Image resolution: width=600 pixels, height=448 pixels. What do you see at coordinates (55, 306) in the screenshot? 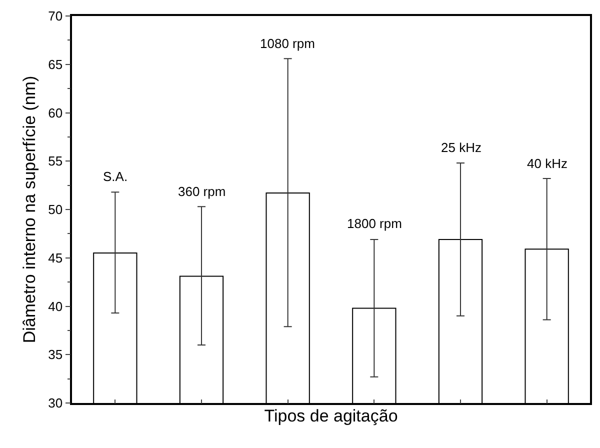
I see `y-tick-label: 40` at bounding box center [55, 306].